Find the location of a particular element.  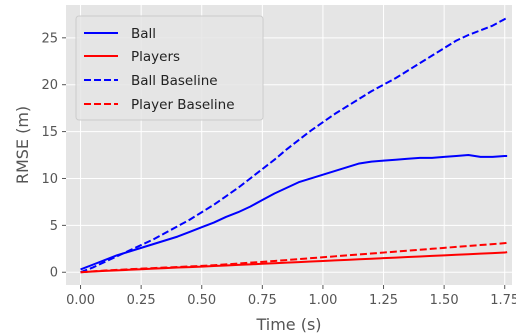

y-tick-label: 25 is located at coordinates (49, 38).